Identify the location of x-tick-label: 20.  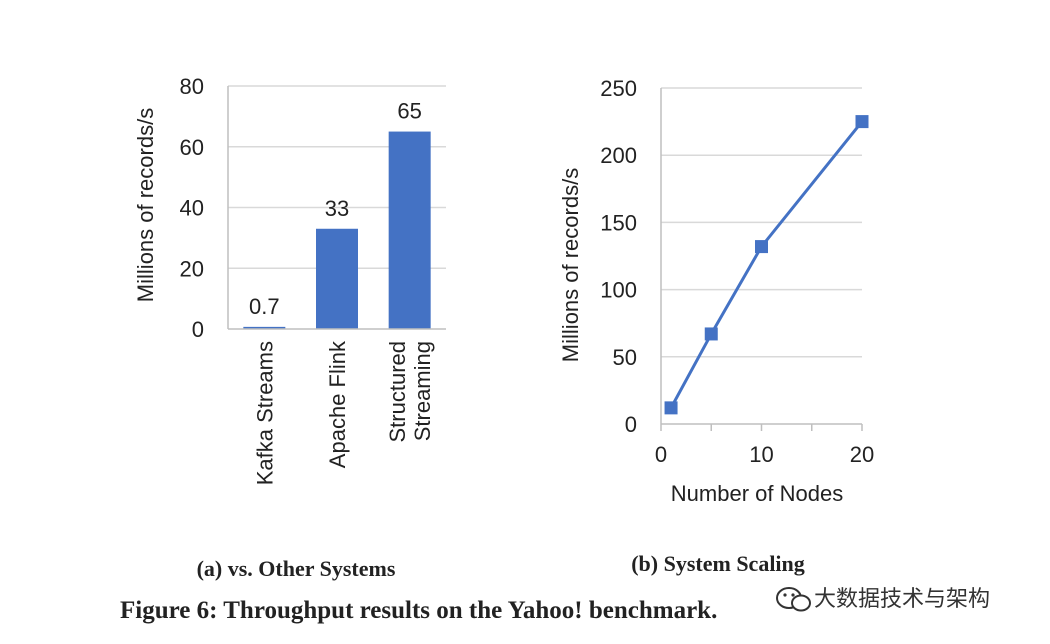
(862, 454).